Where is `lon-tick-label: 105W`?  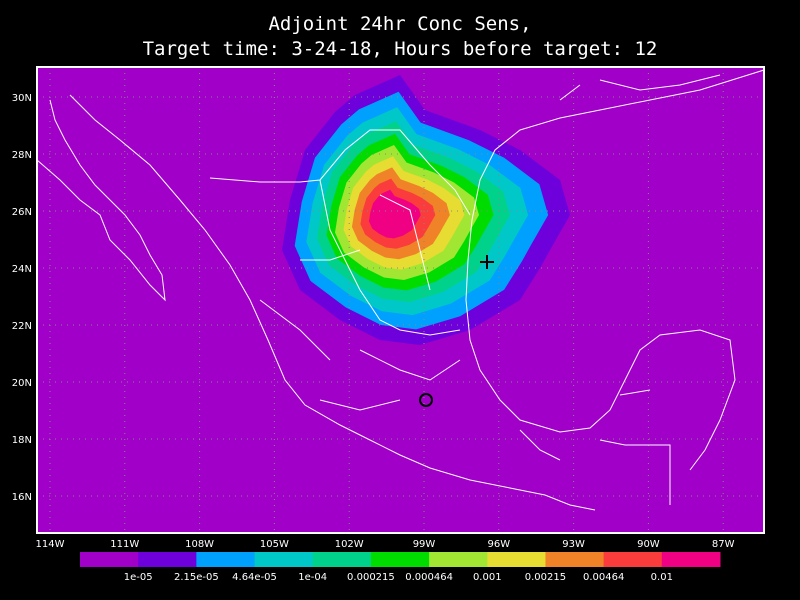 lon-tick-label: 105W is located at coordinates (274, 544).